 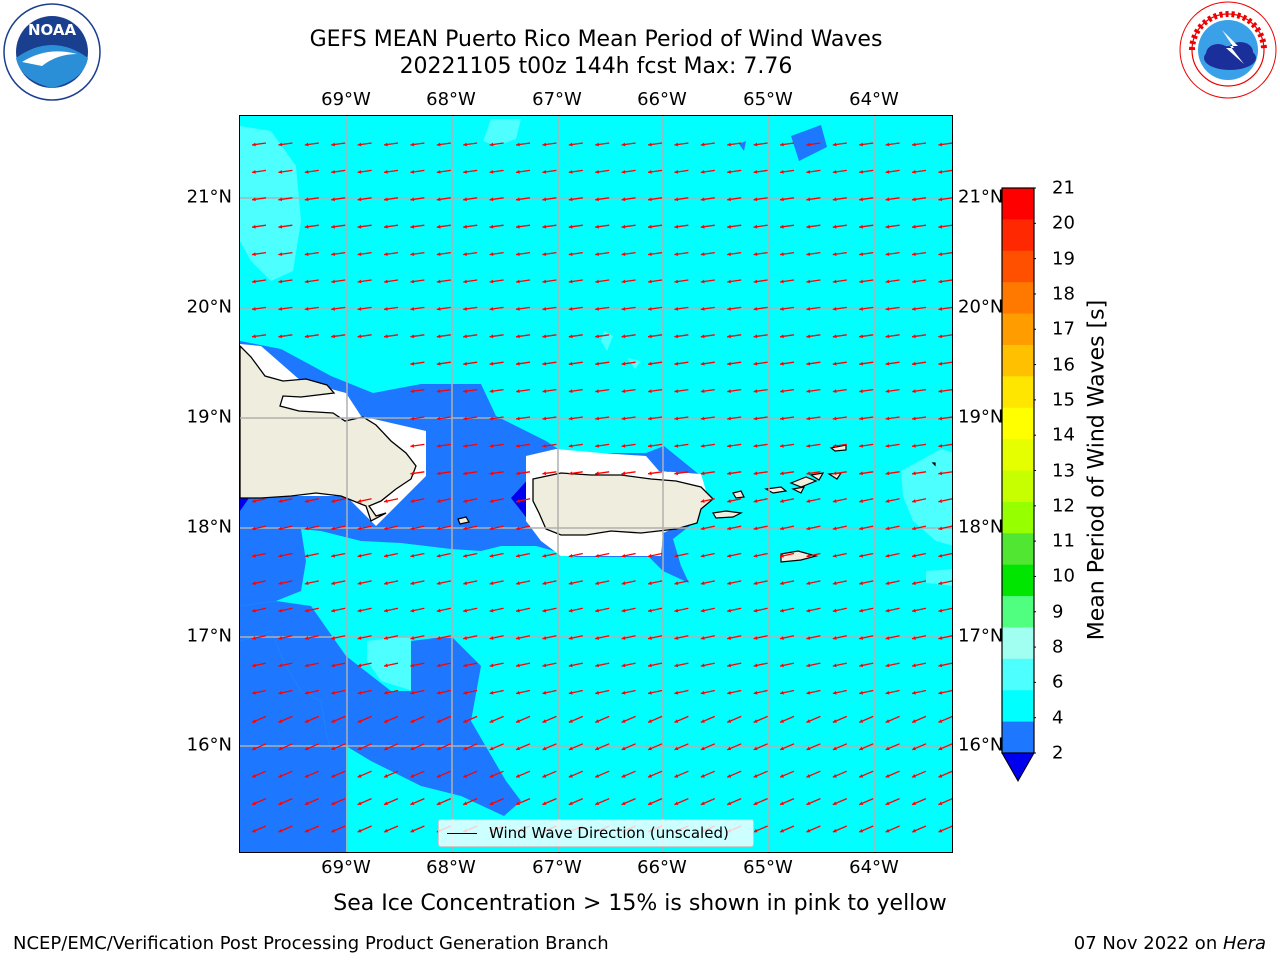 What do you see at coordinates (1058, 718) in the screenshot?
I see `colorbar-tick-label: 4` at bounding box center [1058, 718].